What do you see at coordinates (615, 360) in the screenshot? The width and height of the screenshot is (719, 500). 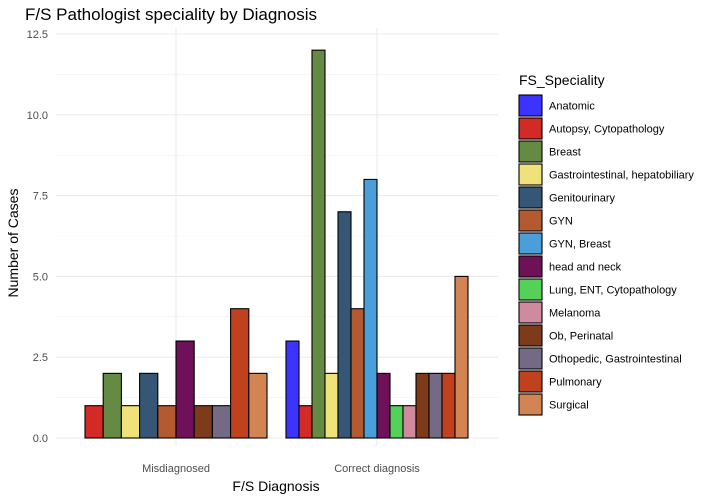 I see `legend-label: Othopedic, Gastrointestinal` at bounding box center [615, 360].